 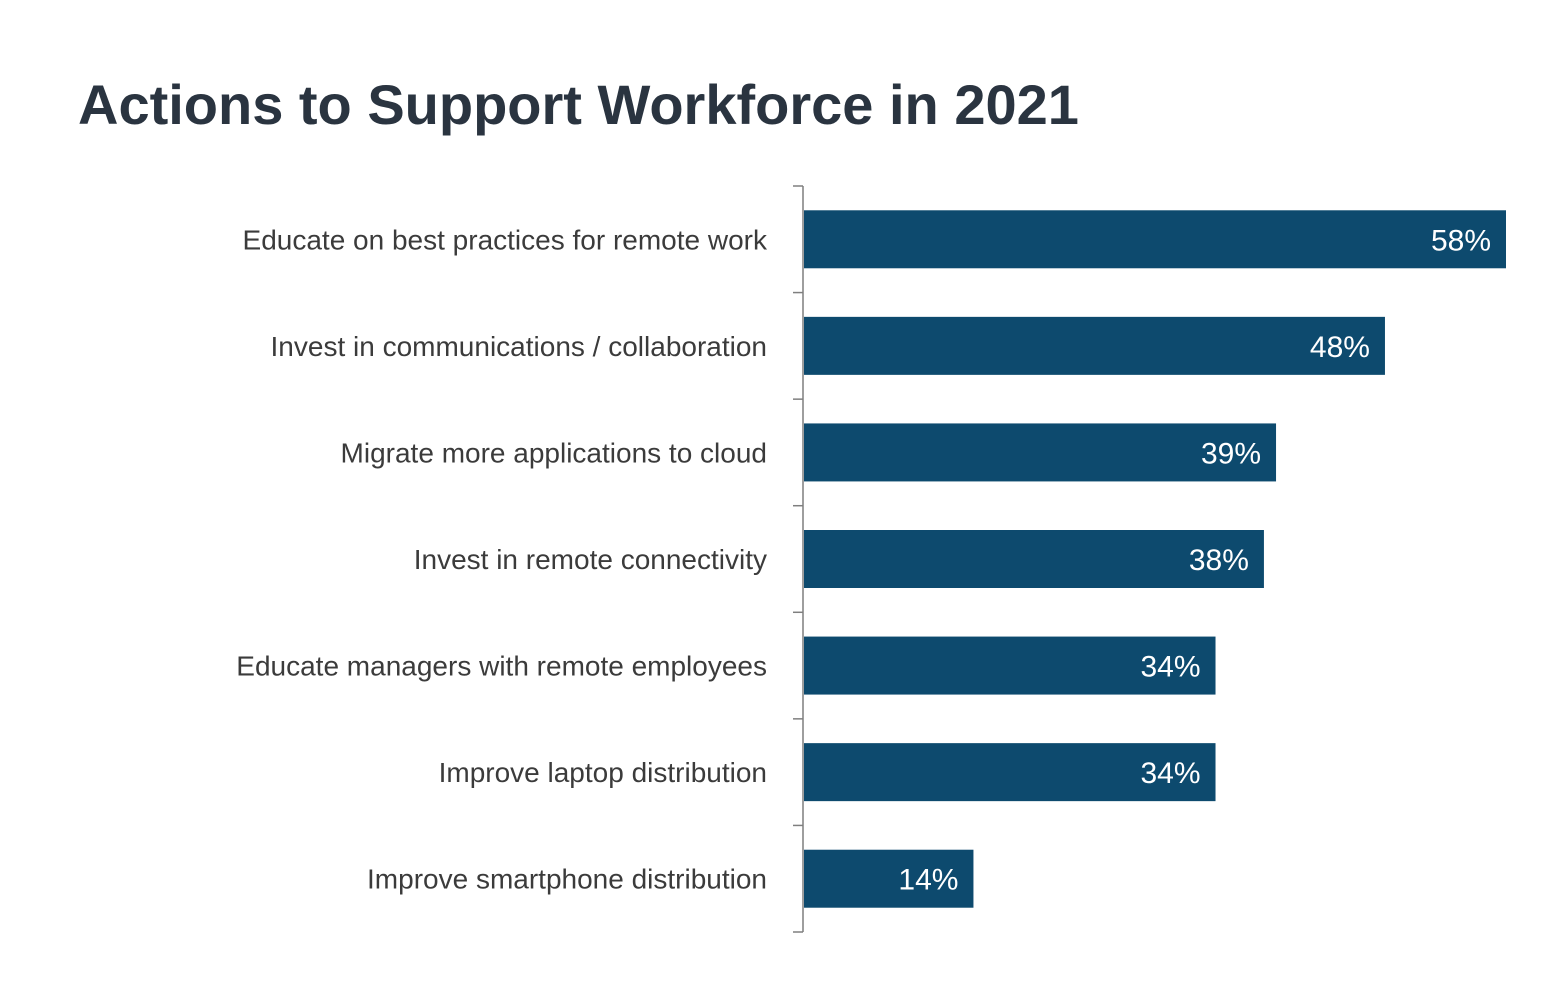 I want to click on category-label: Improve smartphone distribution, so click(x=567, y=879).